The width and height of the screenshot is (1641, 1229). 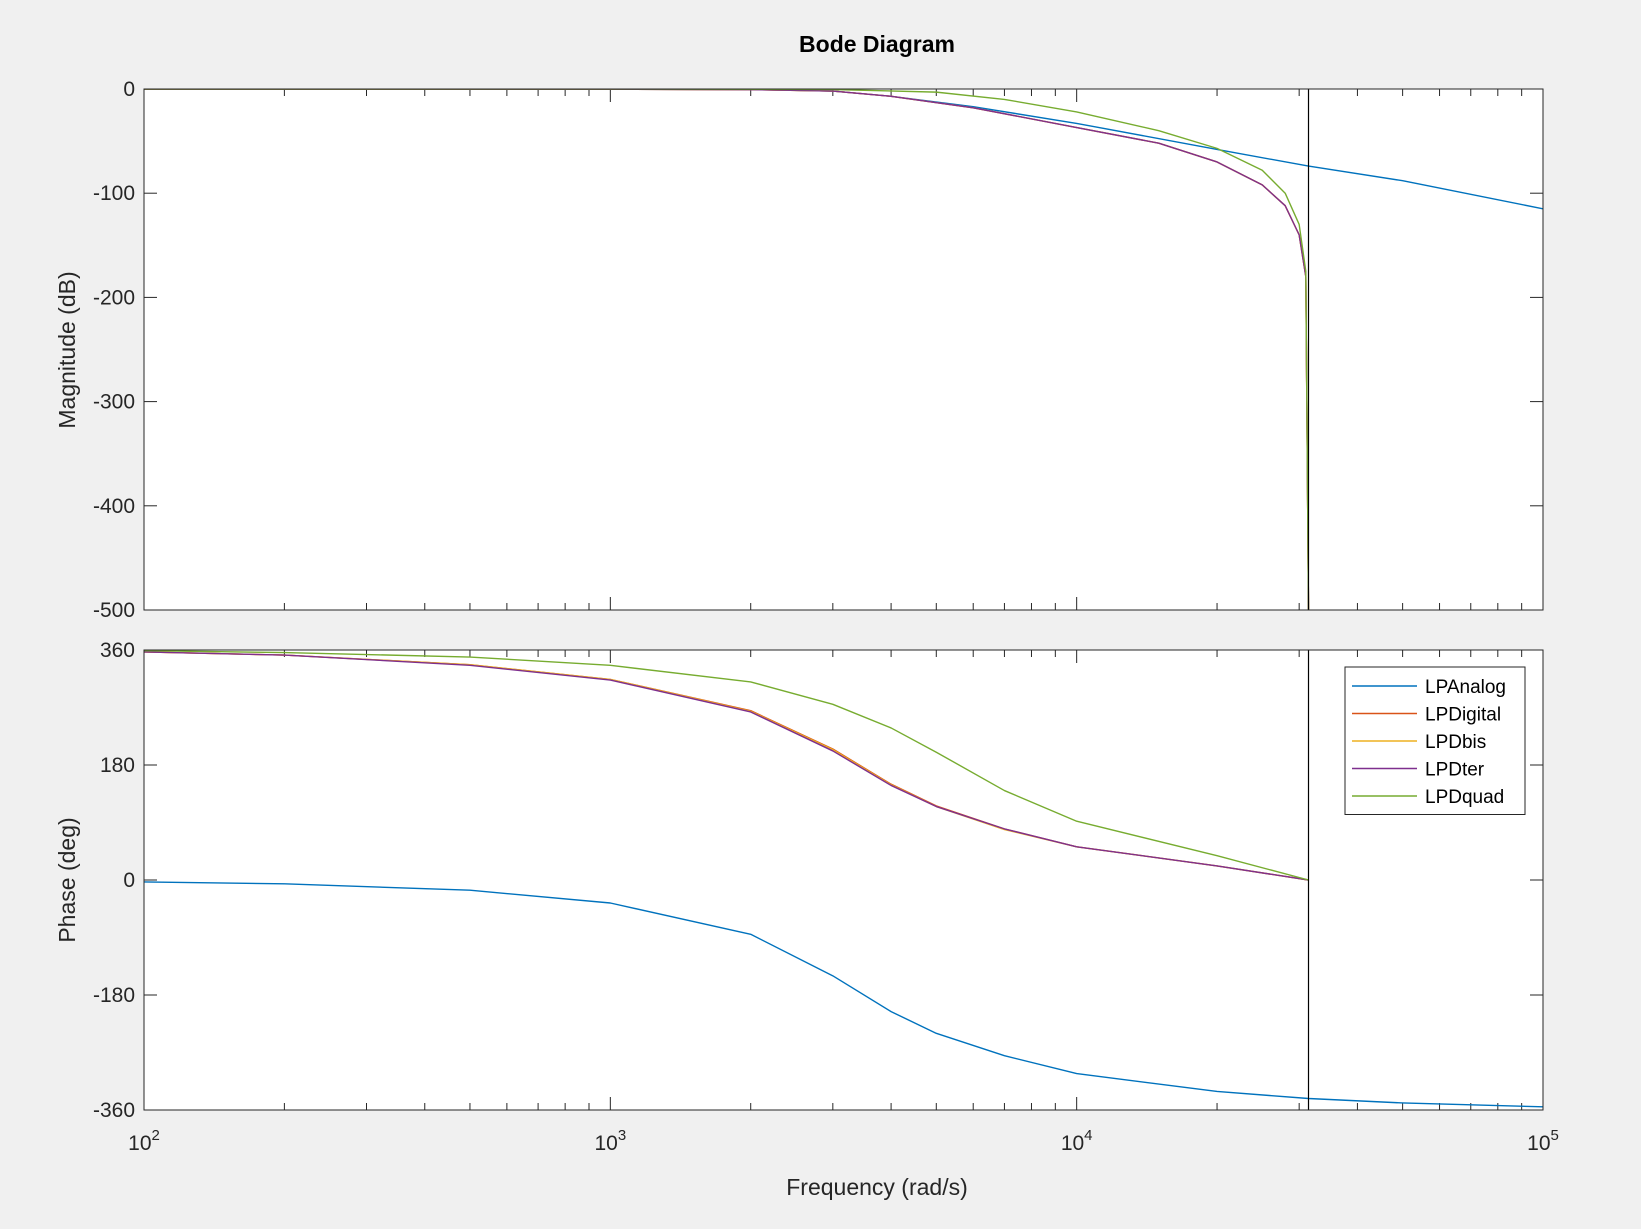 I want to click on legend-label: LPDquad, so click(x=1464, y=797).